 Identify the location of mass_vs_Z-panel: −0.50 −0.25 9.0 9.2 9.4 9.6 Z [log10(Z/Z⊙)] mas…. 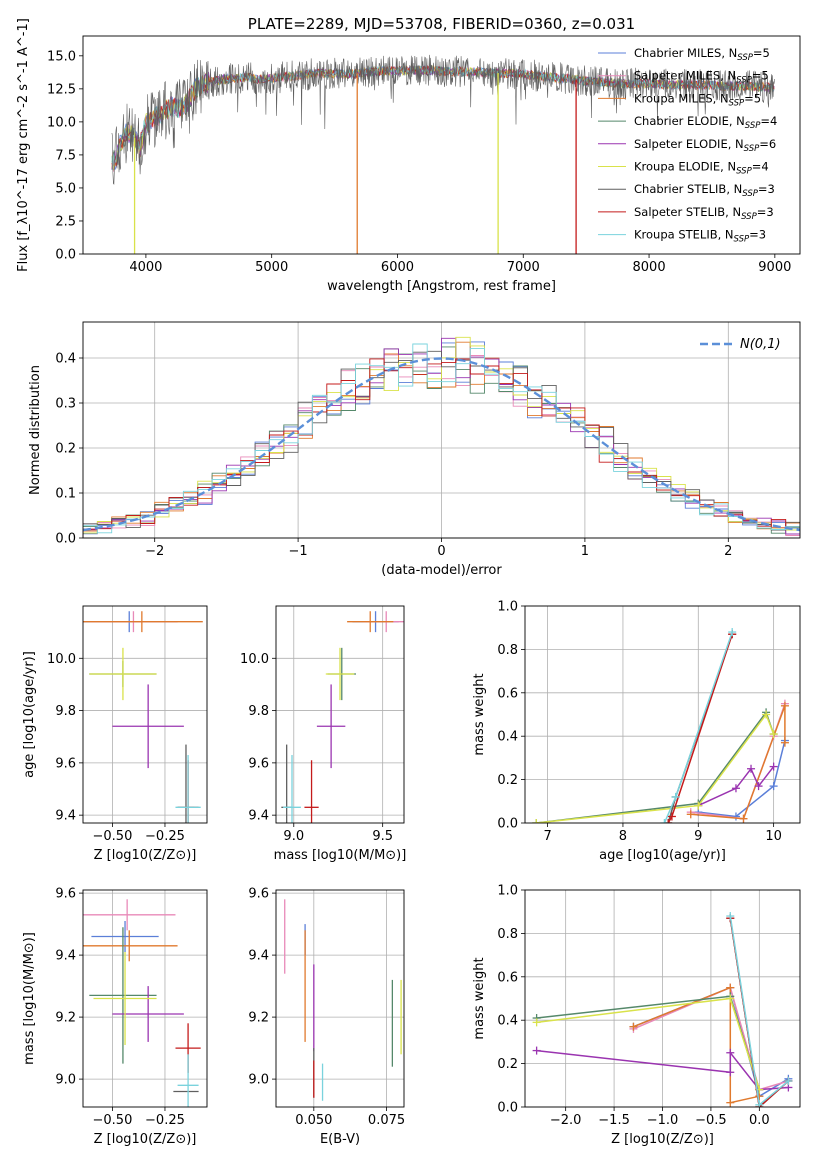
(115, 1017).